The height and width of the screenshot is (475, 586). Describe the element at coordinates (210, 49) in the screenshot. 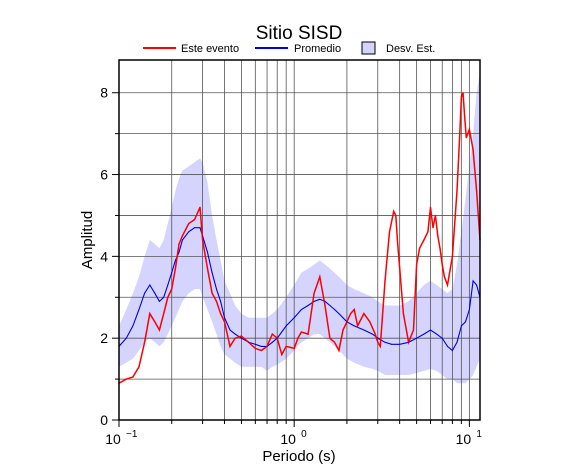

I see `legend-label-este-evento: Este evento` at that location.